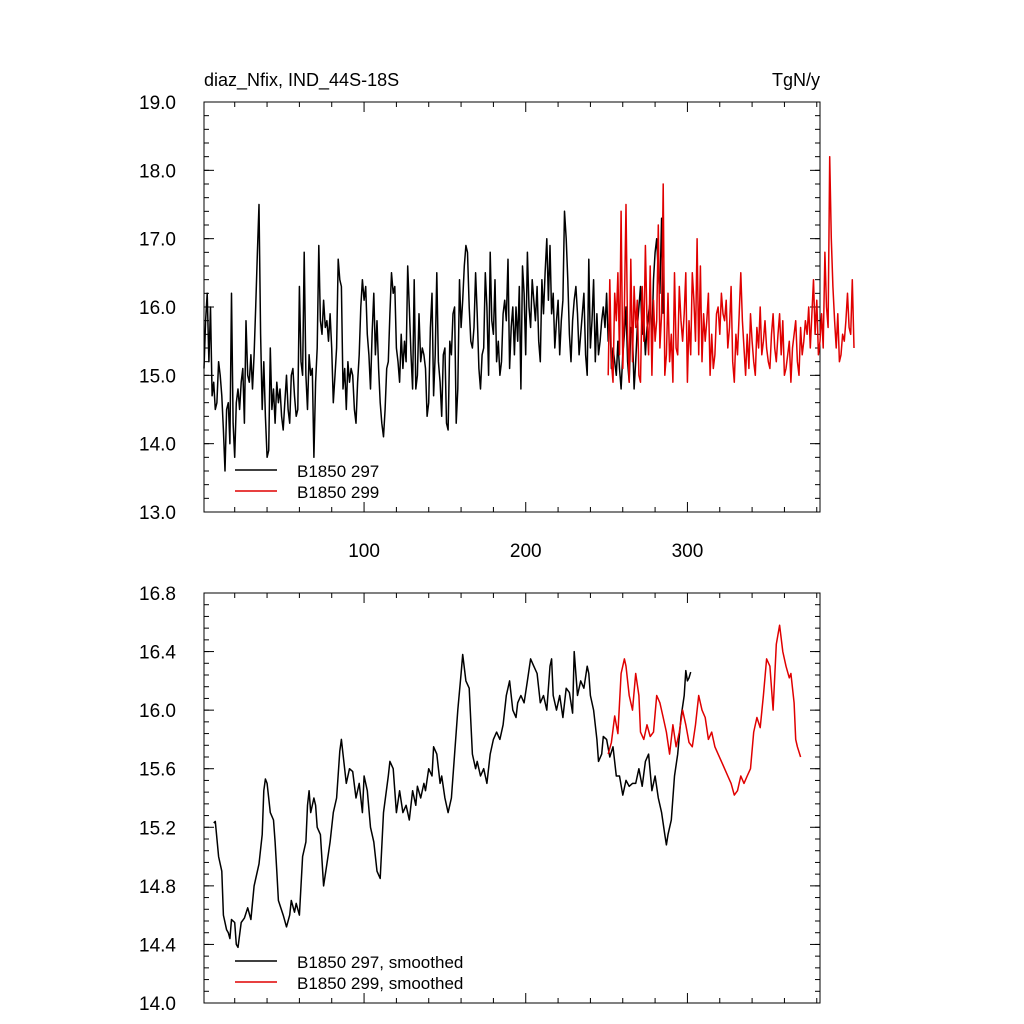  I want to click on bottom-y-tick-label: 16.8, so click(157, 594).